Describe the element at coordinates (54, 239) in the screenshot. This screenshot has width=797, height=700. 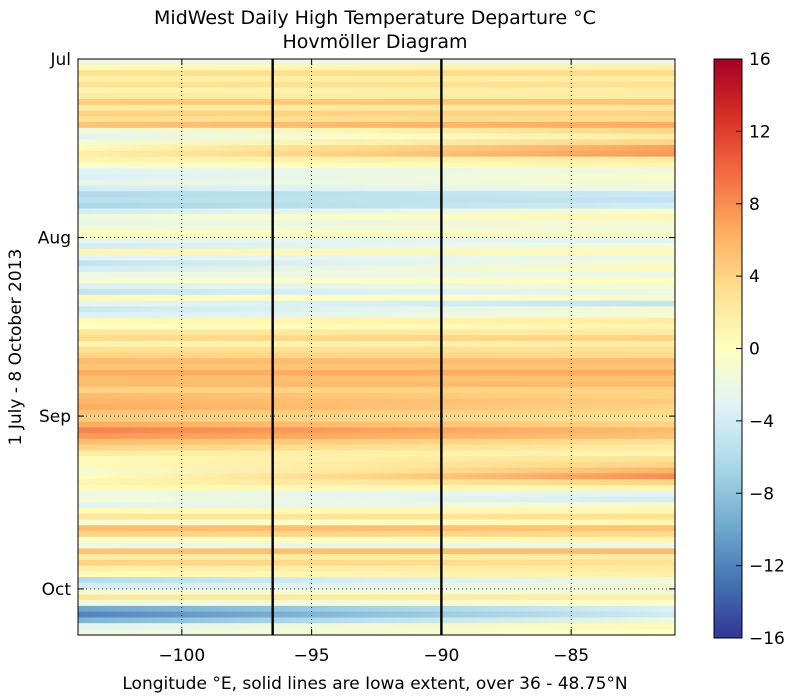
I see `y-tick-label: Aug` at that location.